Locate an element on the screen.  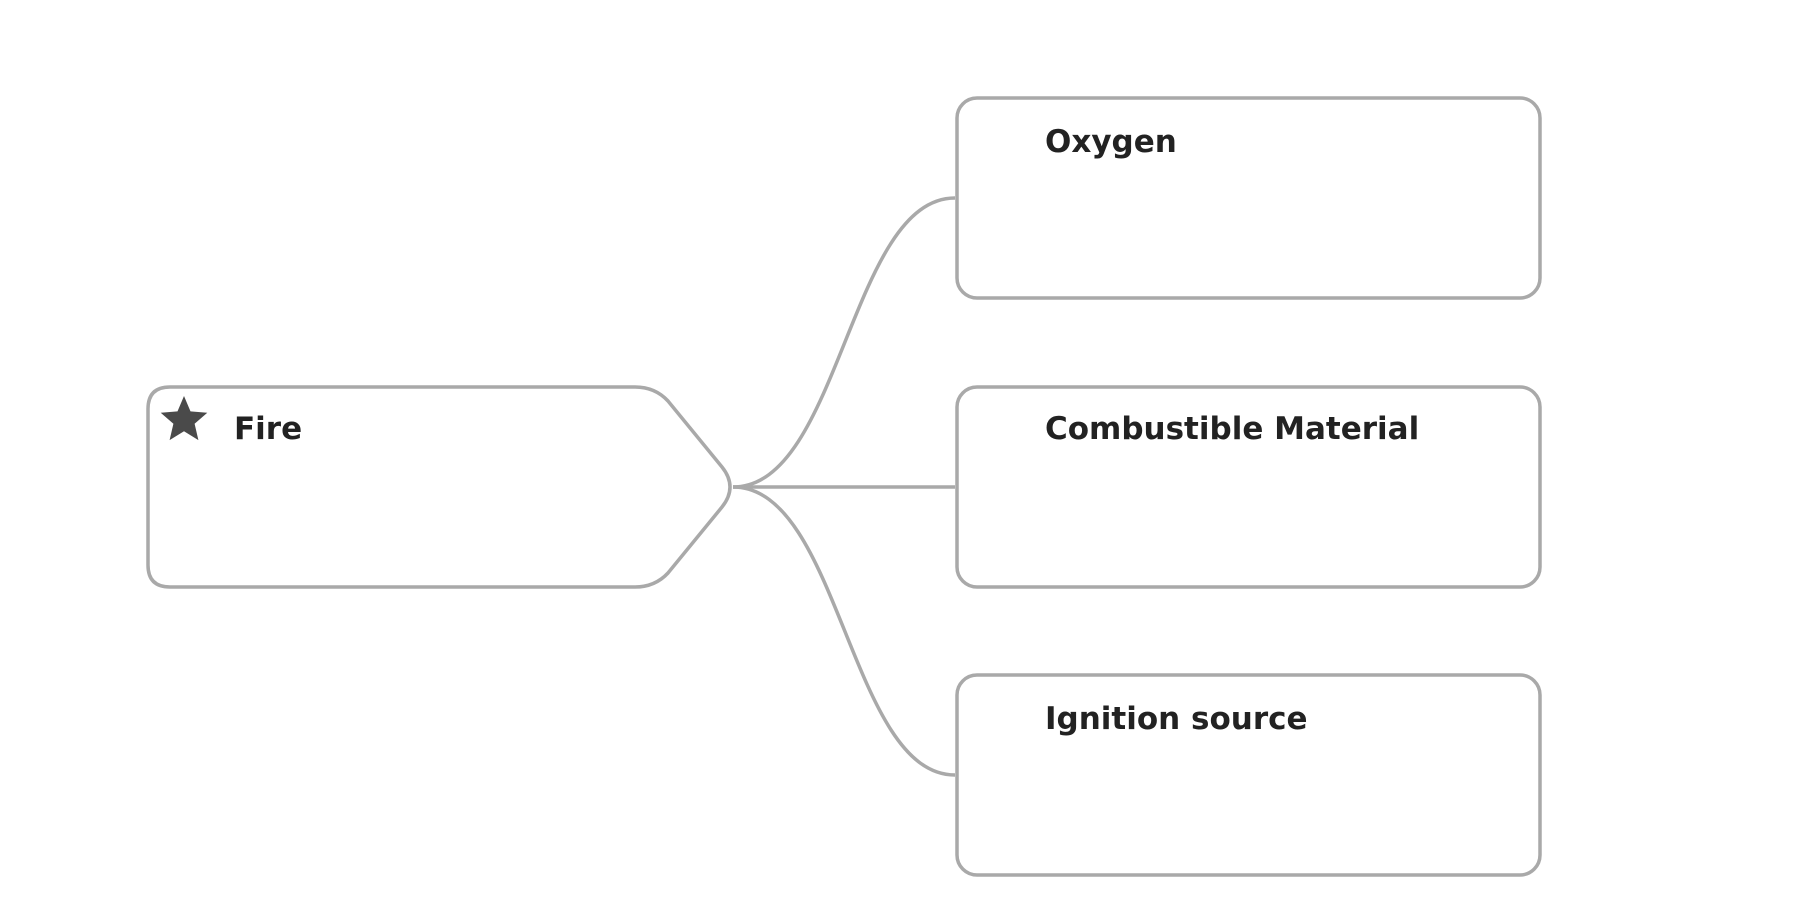
child-node-combustible-material: Combustible Material is located at coordinates (1248, 487).